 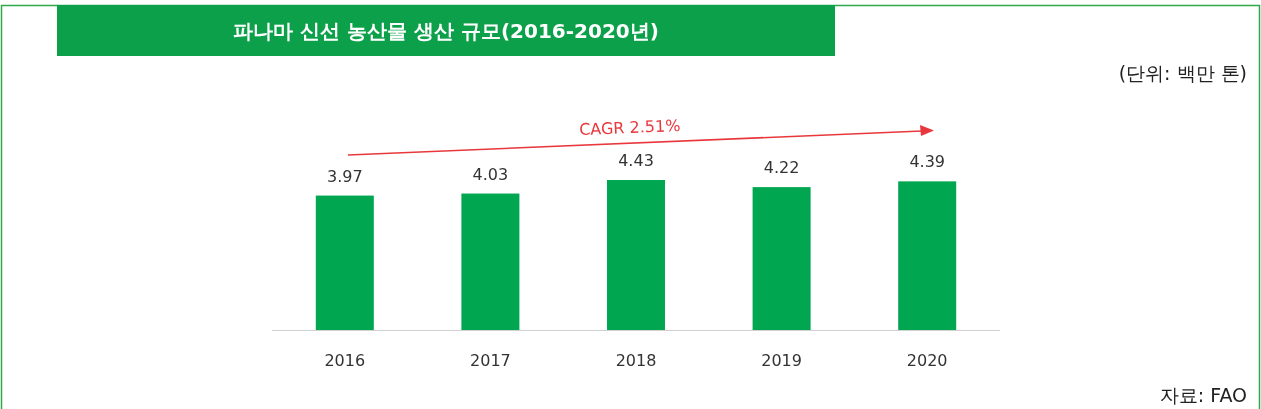 I want to click on x-tick-label: 2019, so click(x=781, y=360).